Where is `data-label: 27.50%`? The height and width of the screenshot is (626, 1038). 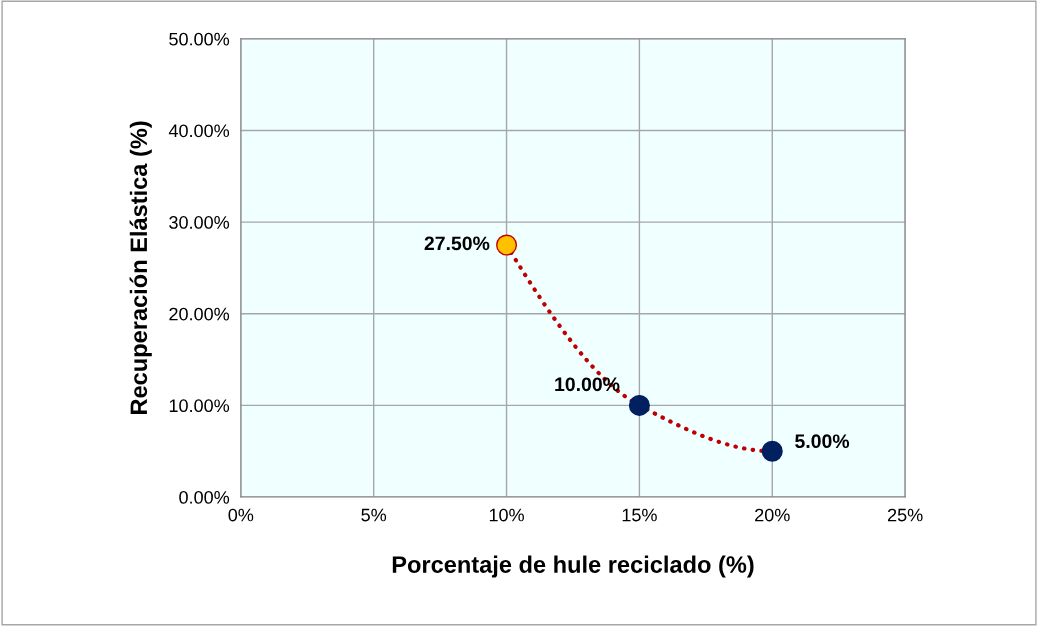 data-label: 27.50% is located at coordinates (457, 243).